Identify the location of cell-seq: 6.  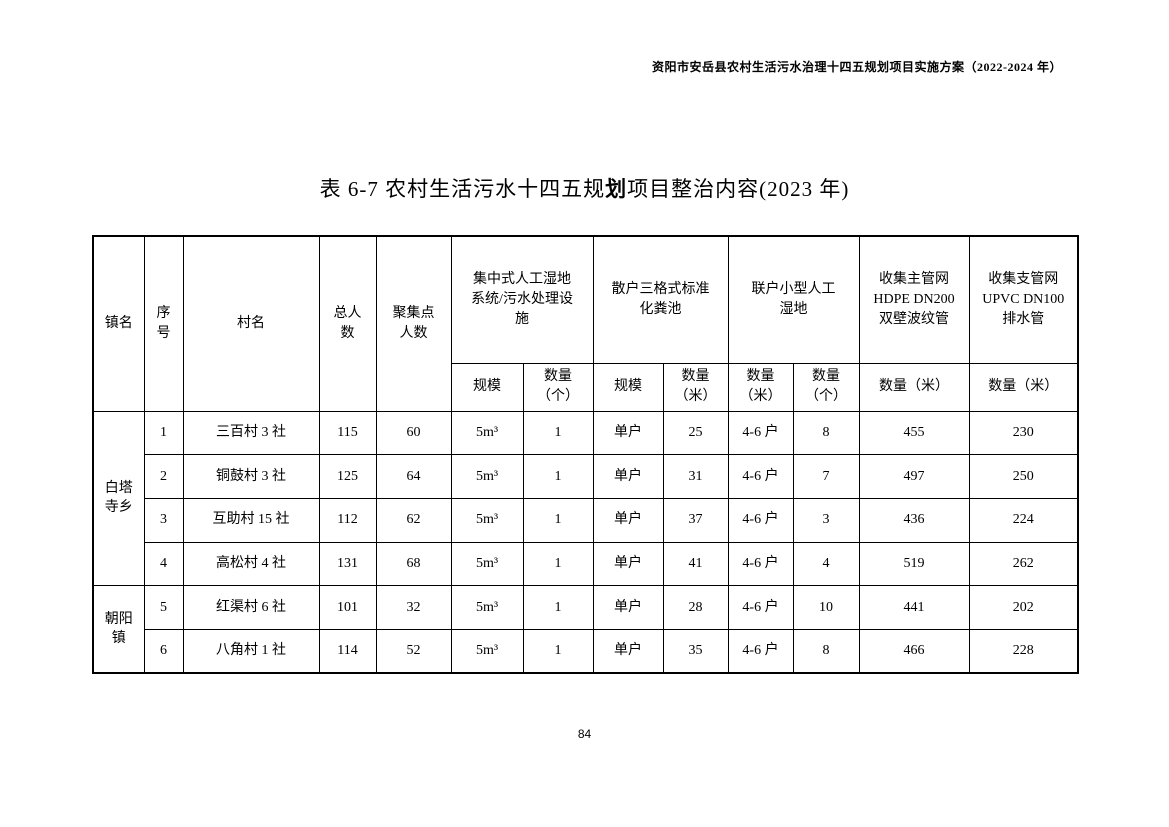
(163, 651).